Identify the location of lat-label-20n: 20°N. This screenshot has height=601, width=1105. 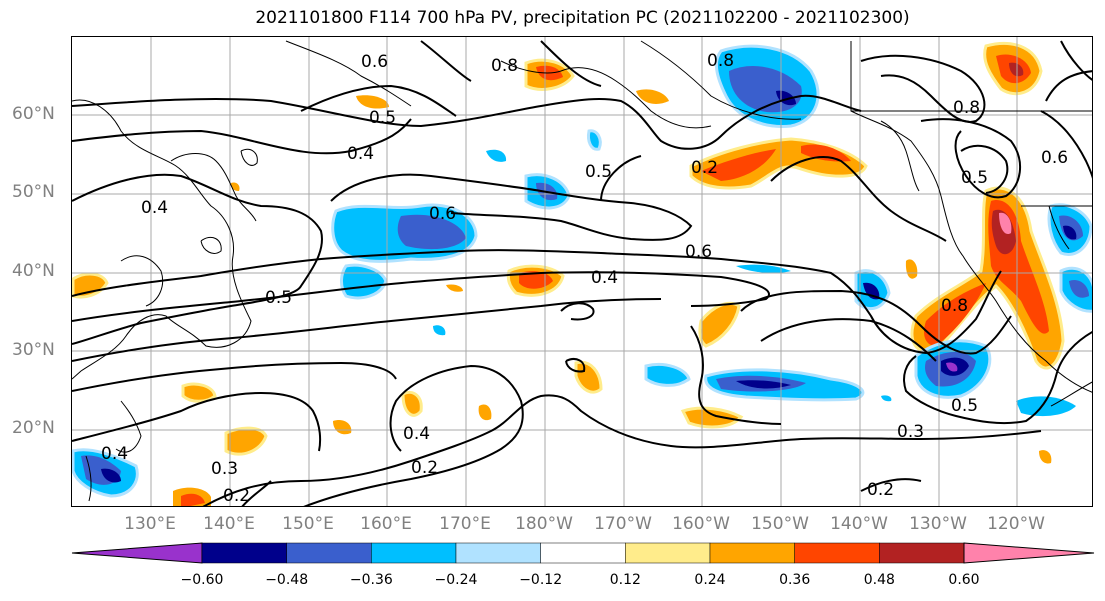
(33, 428).